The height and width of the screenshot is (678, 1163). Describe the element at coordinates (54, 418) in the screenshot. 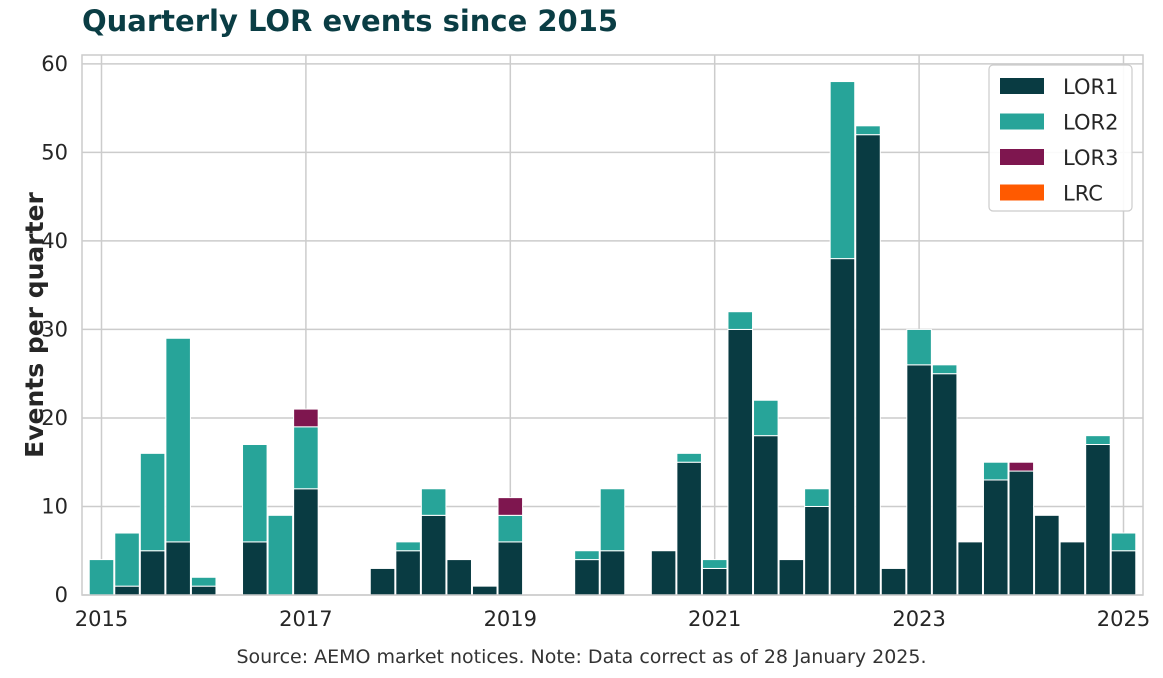

I see `y-tick-label: 20` at that location.